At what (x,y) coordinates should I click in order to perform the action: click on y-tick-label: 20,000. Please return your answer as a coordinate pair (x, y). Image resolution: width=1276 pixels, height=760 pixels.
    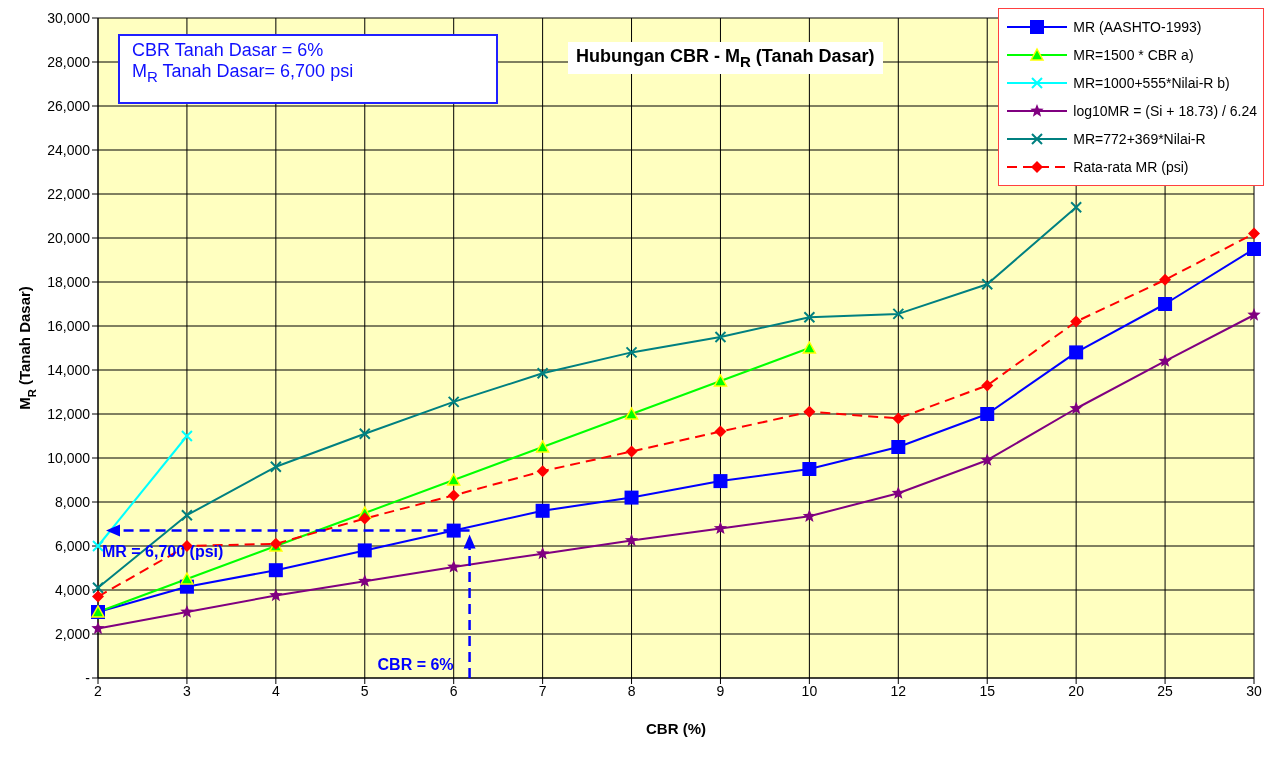
    Looking at the image, I should click on (69, 237).